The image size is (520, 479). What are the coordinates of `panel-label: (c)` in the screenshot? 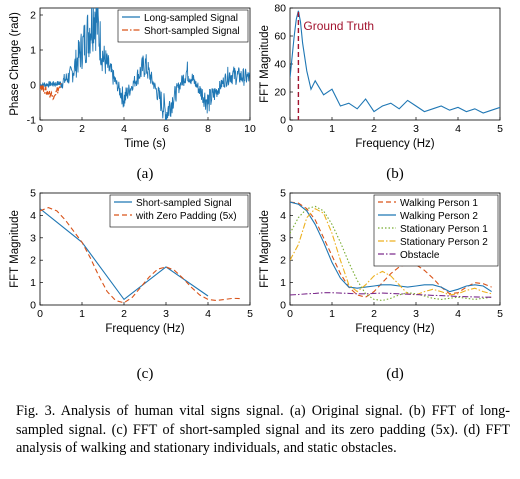 It's located at (145, 374).